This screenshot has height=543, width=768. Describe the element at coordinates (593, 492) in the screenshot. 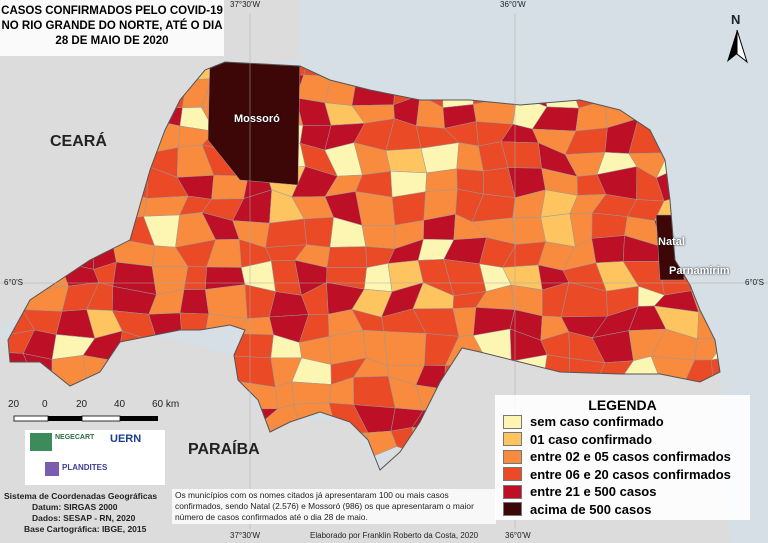

I see `legend-label: entre 21 e 500 casos` at that location.